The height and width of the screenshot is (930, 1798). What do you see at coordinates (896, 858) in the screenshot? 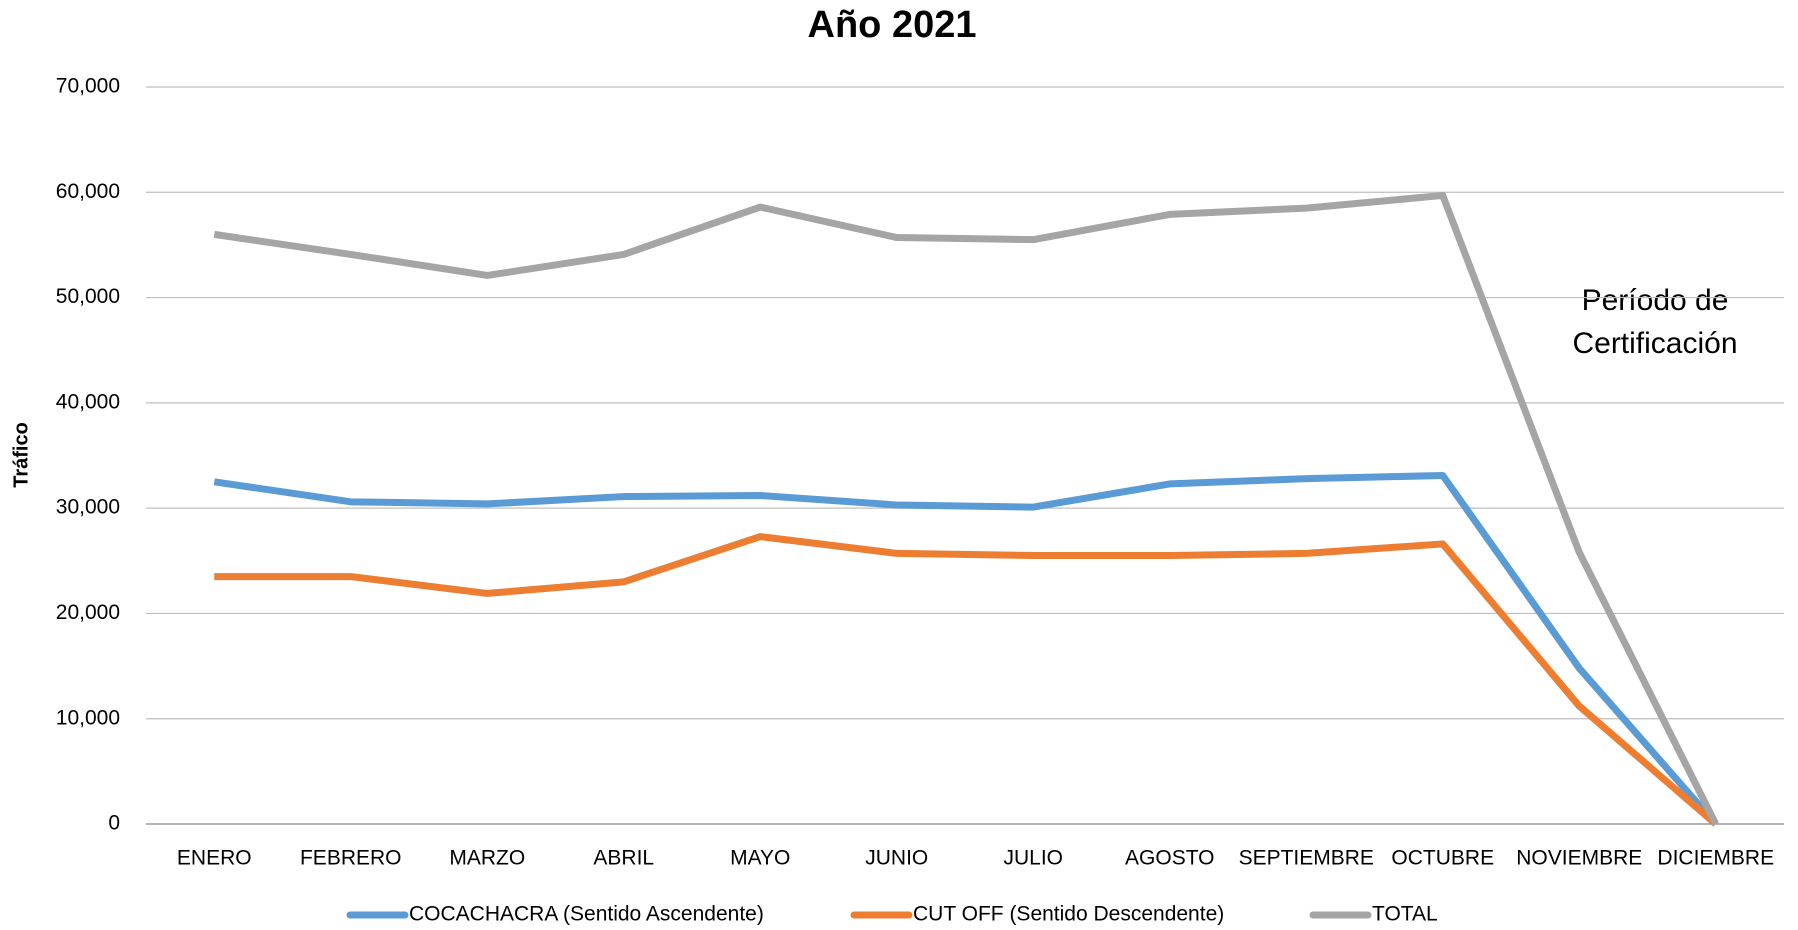
I see `x-tick-label: JUNIO` at bounding box center [896, 858].